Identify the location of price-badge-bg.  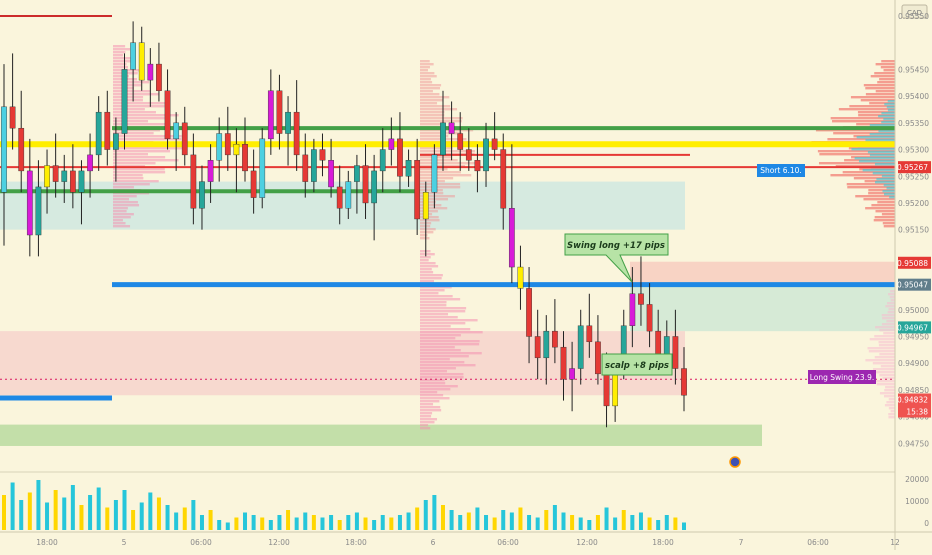
(914, 262).